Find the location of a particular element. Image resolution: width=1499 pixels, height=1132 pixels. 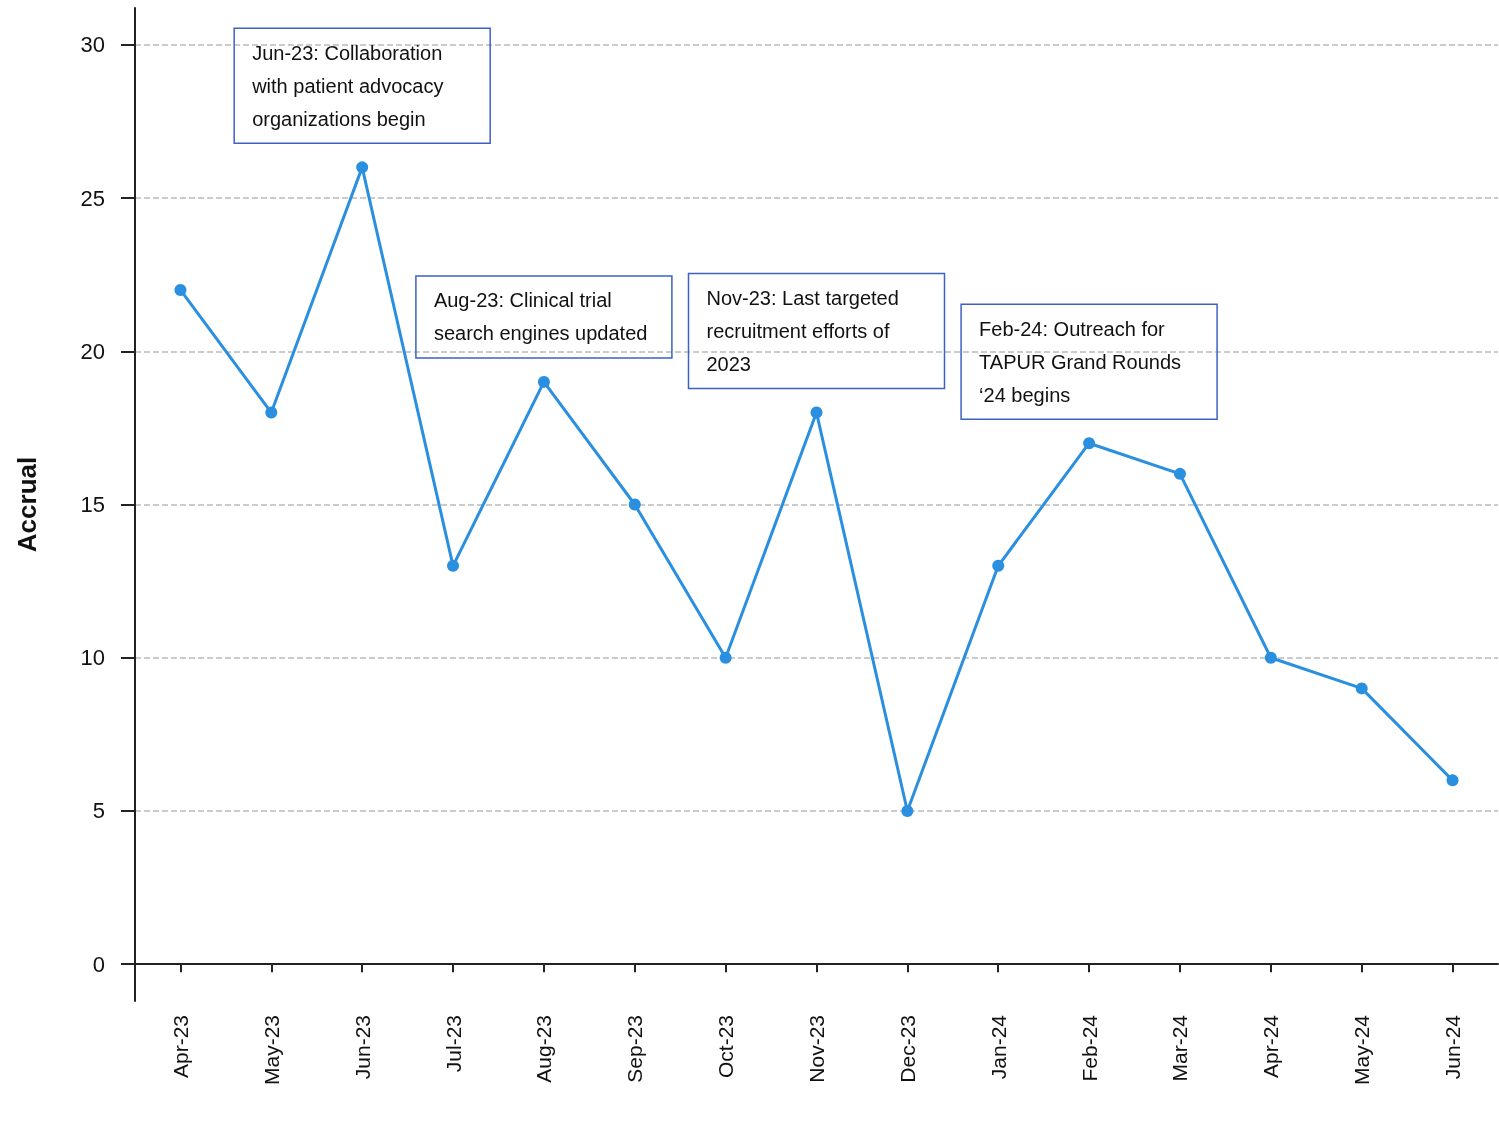

x-tick-label: Dec-23 is located at coordinates (907, 1049).